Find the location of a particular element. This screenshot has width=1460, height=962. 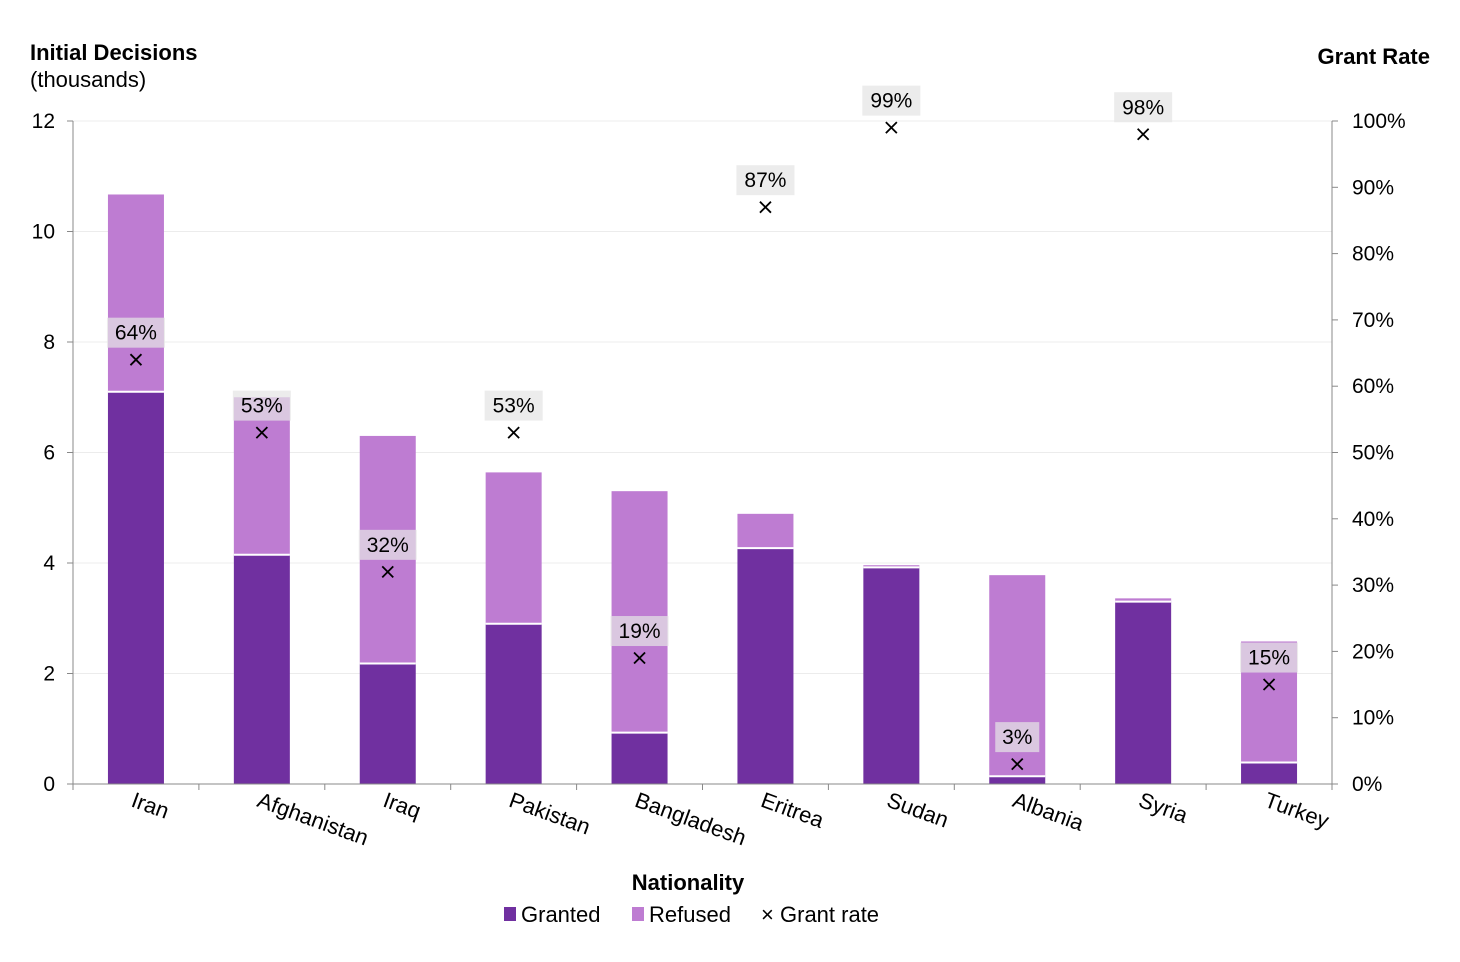

grant-rate-label: 87% is located at coordinates (765, 180).